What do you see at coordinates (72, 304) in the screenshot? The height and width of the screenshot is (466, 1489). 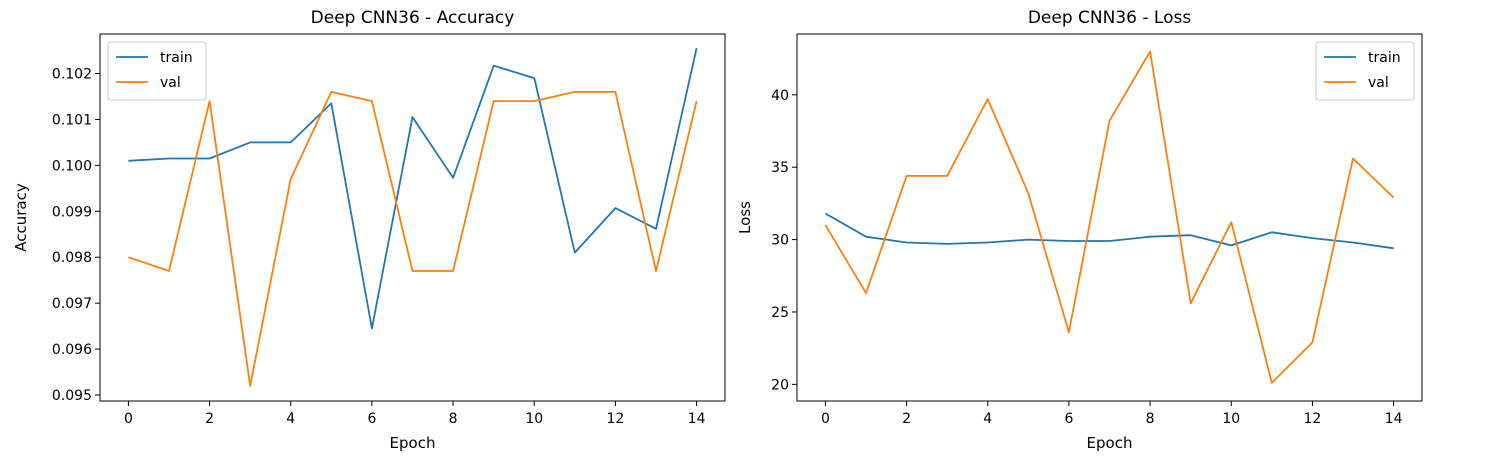 I see `y-tick-label: 0.097` at bounding box center [72, 304].